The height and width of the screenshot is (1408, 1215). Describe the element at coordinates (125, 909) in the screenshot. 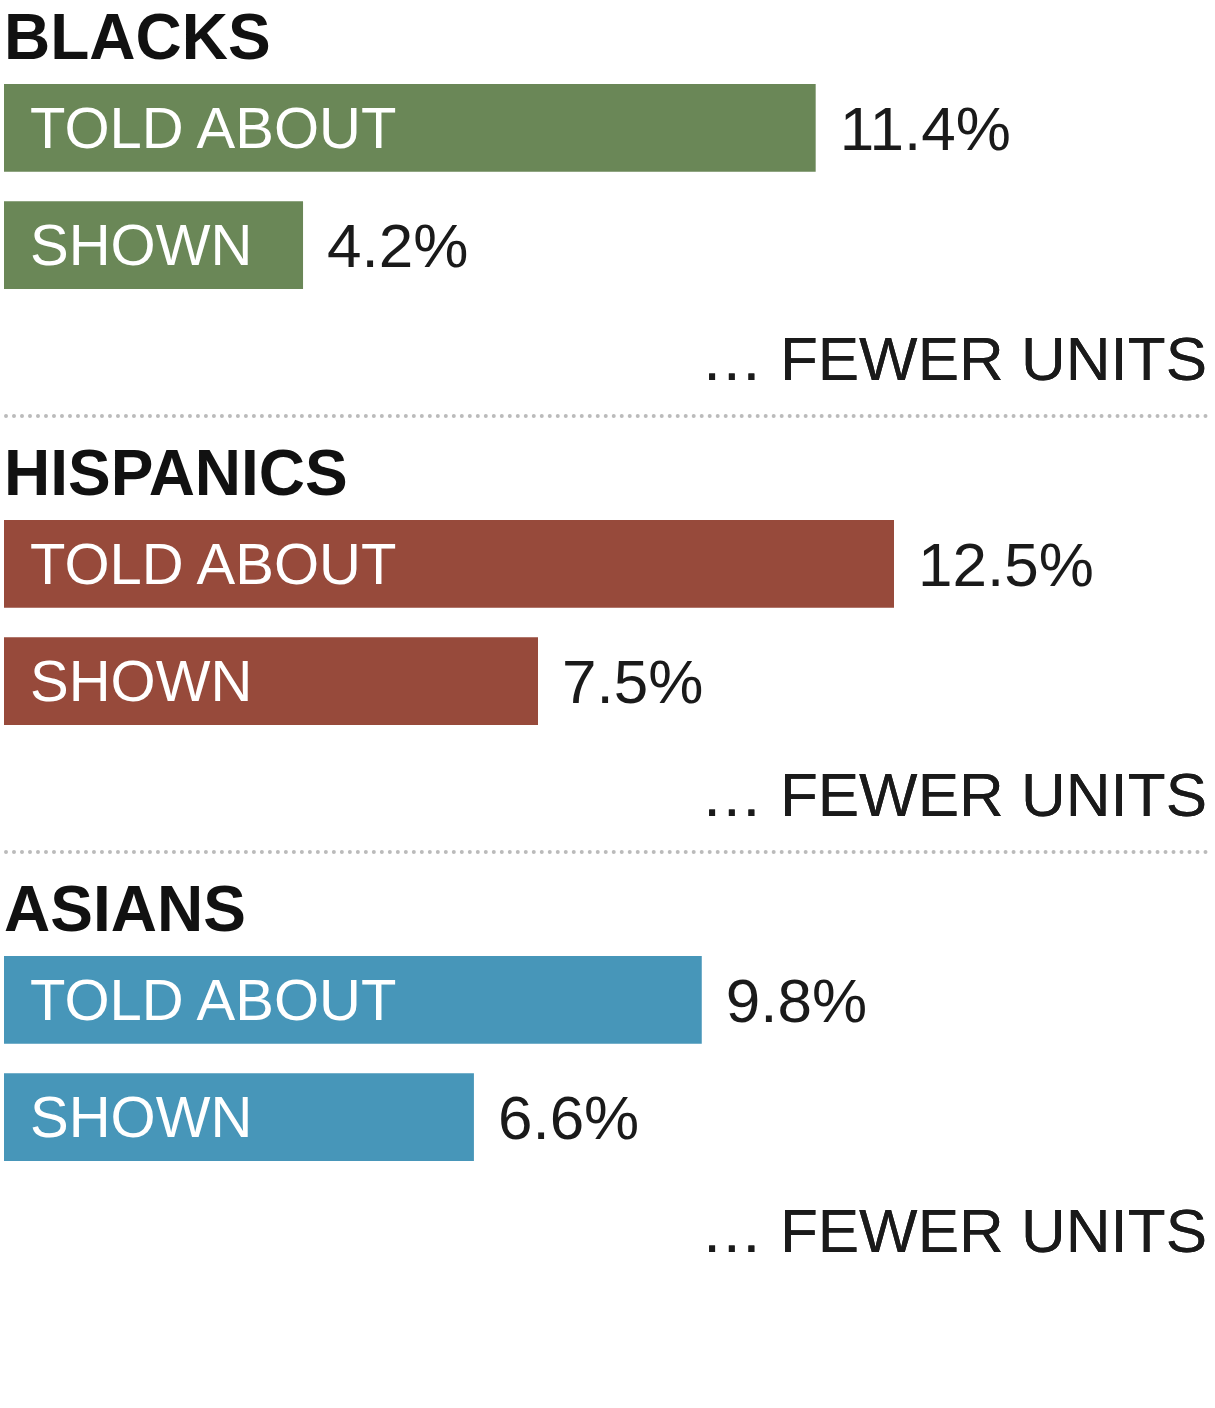

I see `chart-title: ASIANS` at that location.